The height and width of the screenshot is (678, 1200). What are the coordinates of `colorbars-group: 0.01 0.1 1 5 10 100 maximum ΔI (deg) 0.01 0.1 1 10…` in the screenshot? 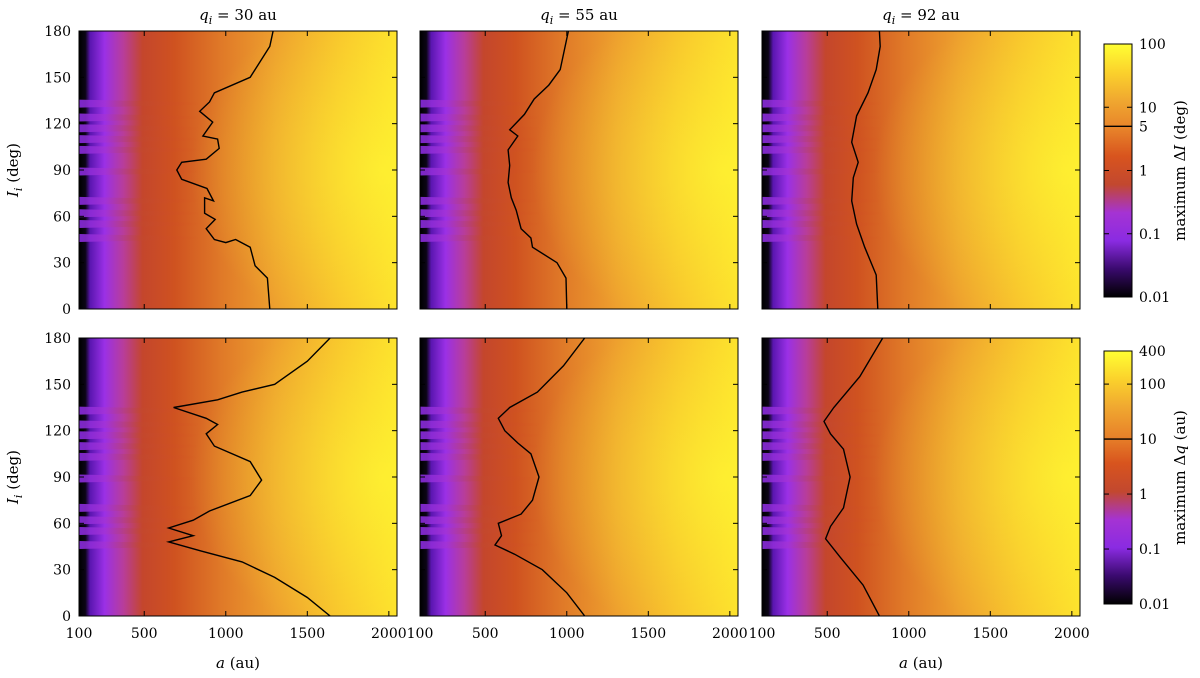 It's located at (1146, 325).